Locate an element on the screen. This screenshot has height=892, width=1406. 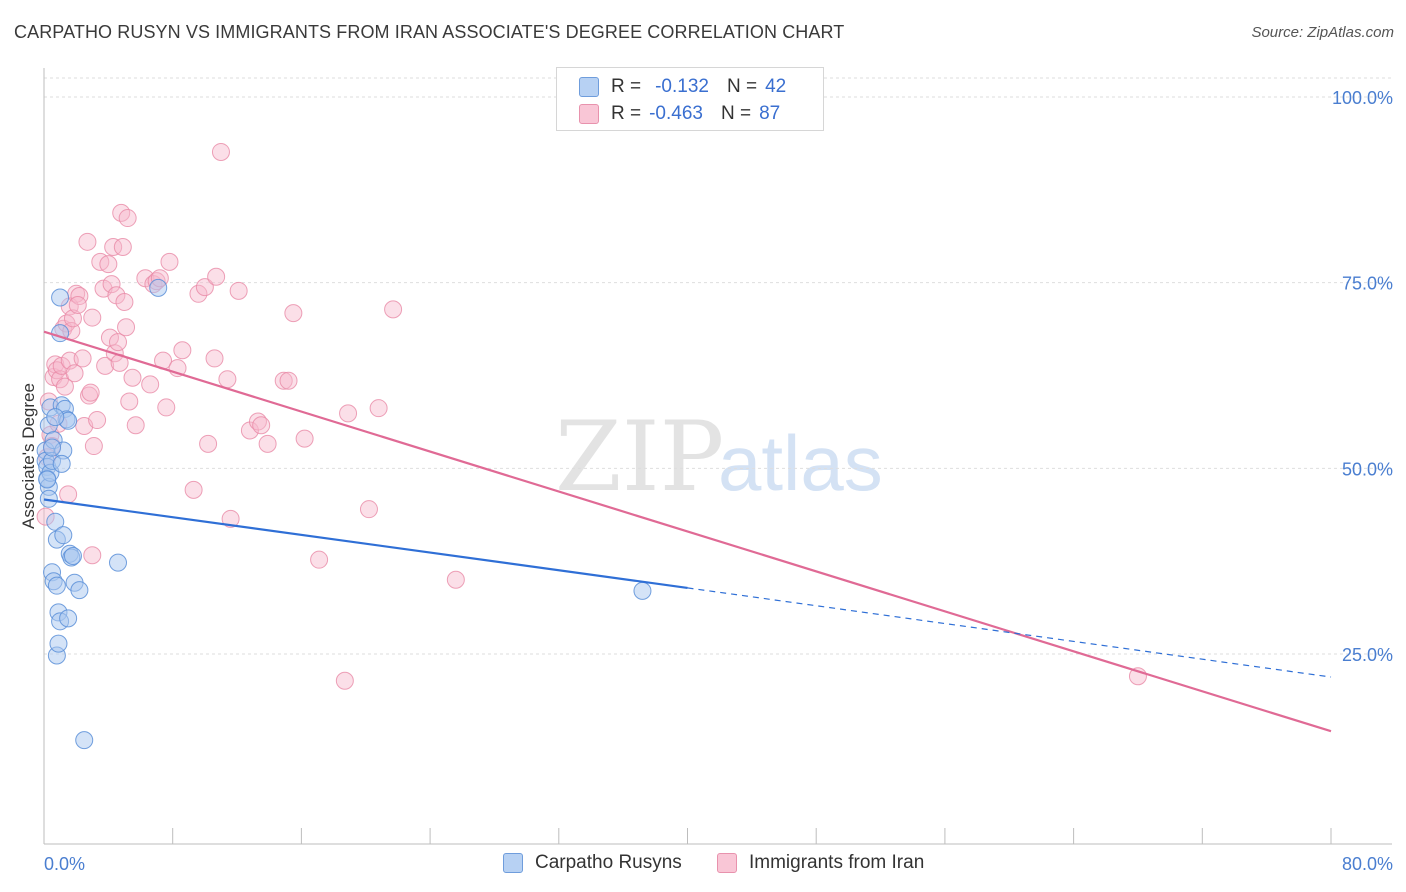
x-tick-labels: 0.0% 80.0% is located at coordinates (718, 864).